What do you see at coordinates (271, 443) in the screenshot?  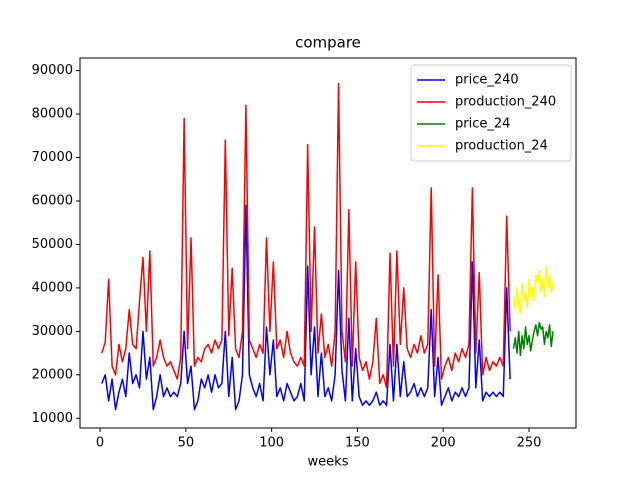 I see `x-tick-label: 100` at bounding box center [271, 443].